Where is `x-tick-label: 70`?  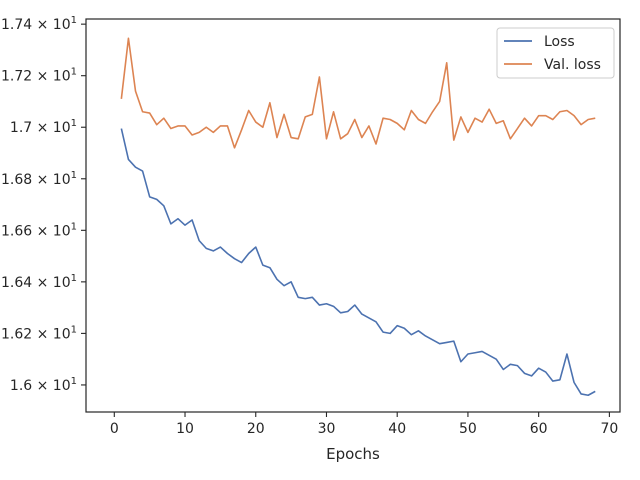
x-tick-label: 70 is located at coordinates (609, 429).